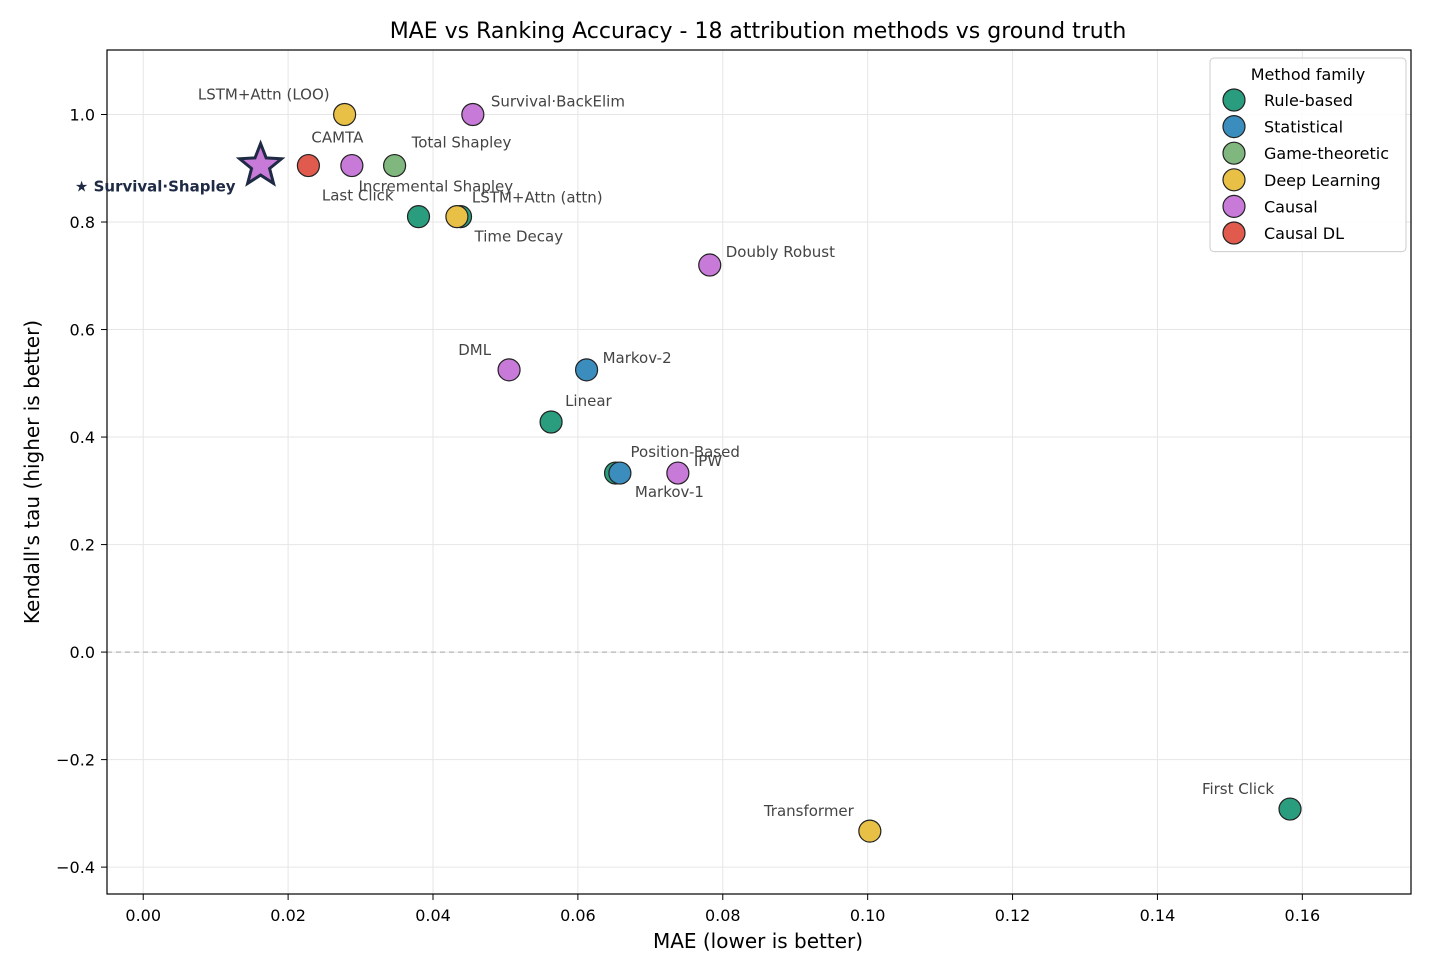  Describe the element at coordinates (436, 187) in the screenshot. I see `point-label: Incremental Shapley` at that location.